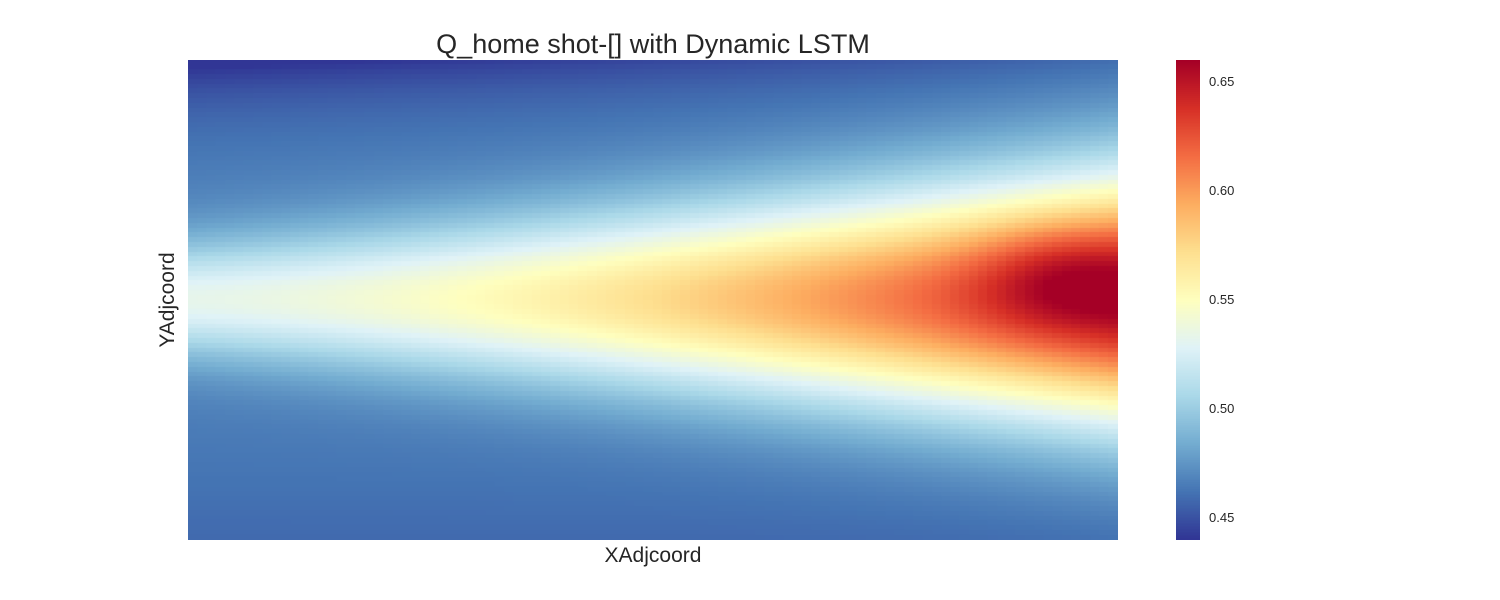  Describe the element at coordinates (1222, 518) in the screenshot. I see `colorbar-tick-label: 0.45` at that location.